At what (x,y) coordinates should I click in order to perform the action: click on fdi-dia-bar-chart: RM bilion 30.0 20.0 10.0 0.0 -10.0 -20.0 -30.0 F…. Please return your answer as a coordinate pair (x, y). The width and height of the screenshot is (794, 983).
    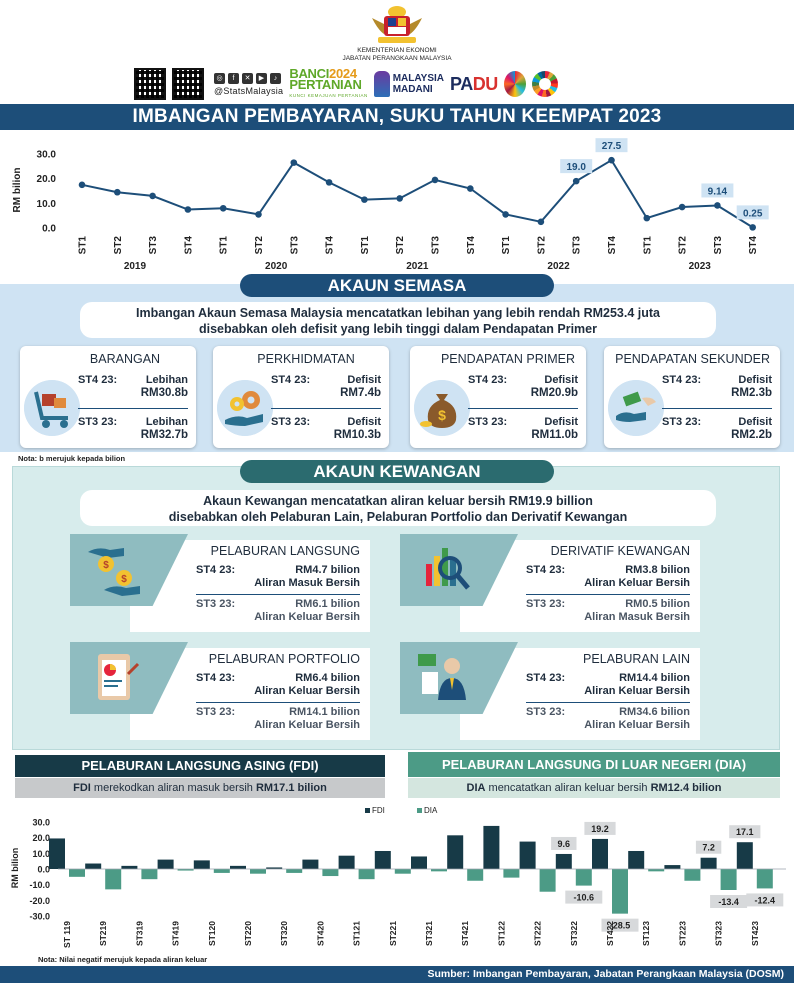
    Looking at the image, I should click on (398, 877).